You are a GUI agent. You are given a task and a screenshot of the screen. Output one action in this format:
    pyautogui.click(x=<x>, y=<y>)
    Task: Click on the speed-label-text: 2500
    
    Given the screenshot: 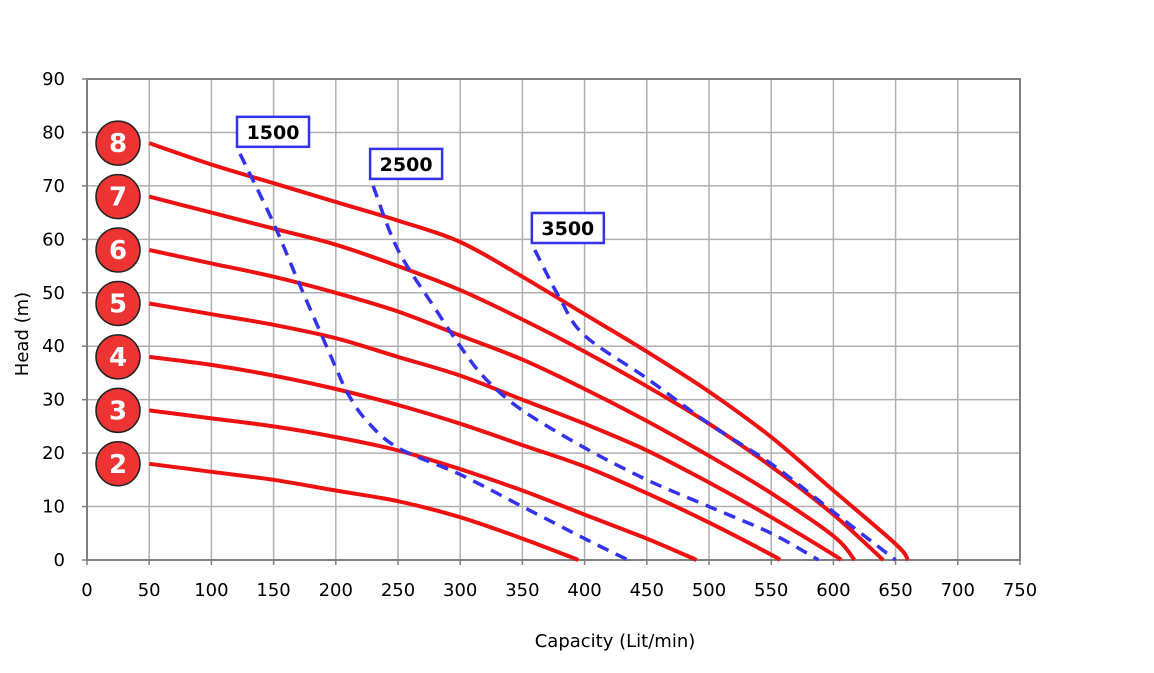 What is the action you would take?
    pyautogui.click(x=406, y=165)
    